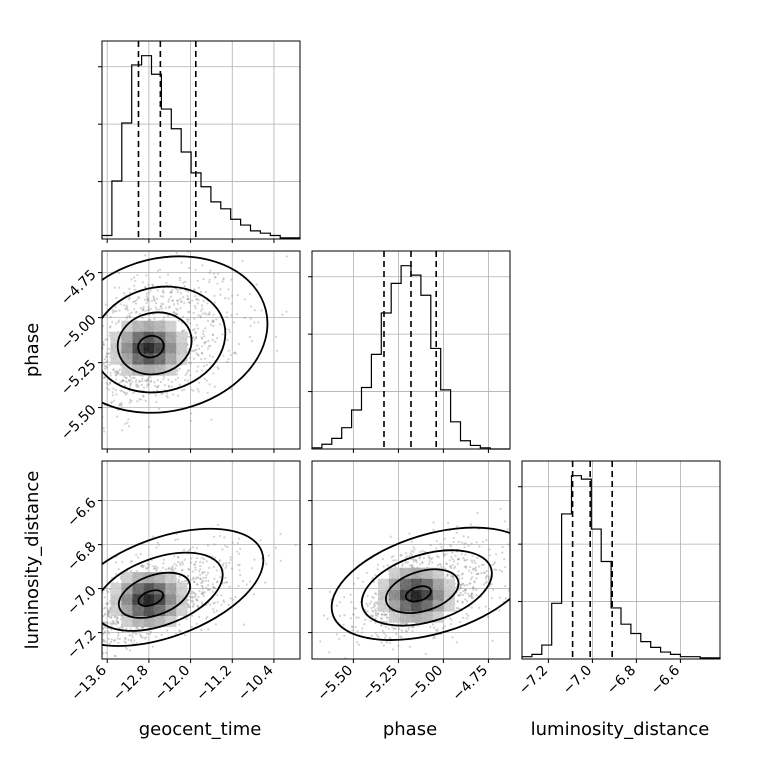 This screenshot has height=760, width=760. Describe the element at coordinates (79, 378) in the screenshot. I see `y-tick-label: −5.25` at that location.